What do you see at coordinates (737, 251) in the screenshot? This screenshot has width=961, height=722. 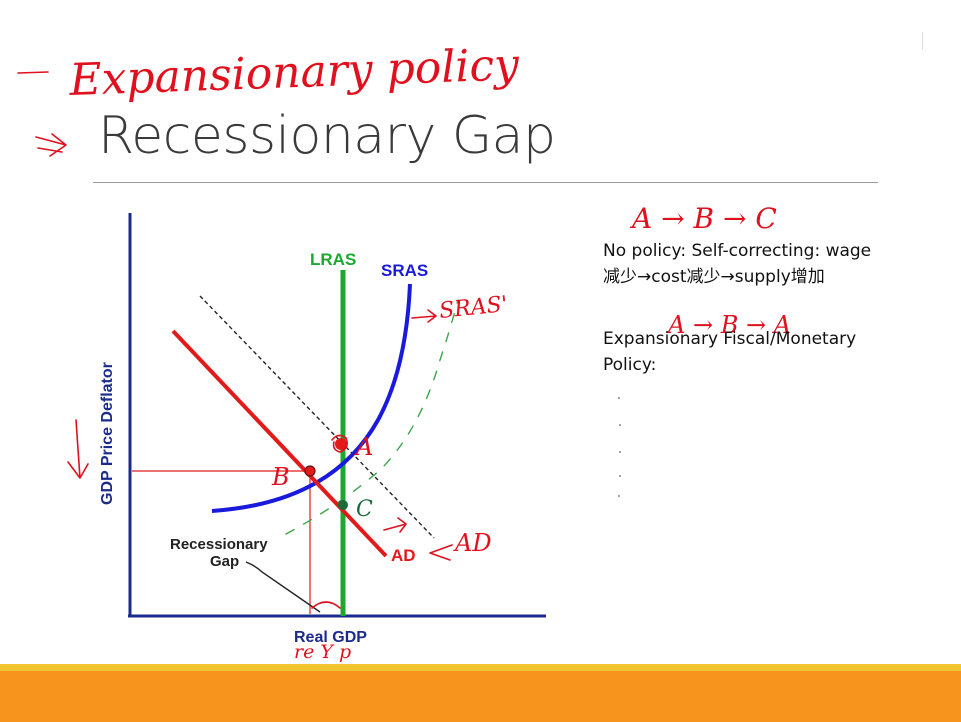 I see `notes-line-1: No policy: Self-correcting: wage` at bounding box center [737, 251].